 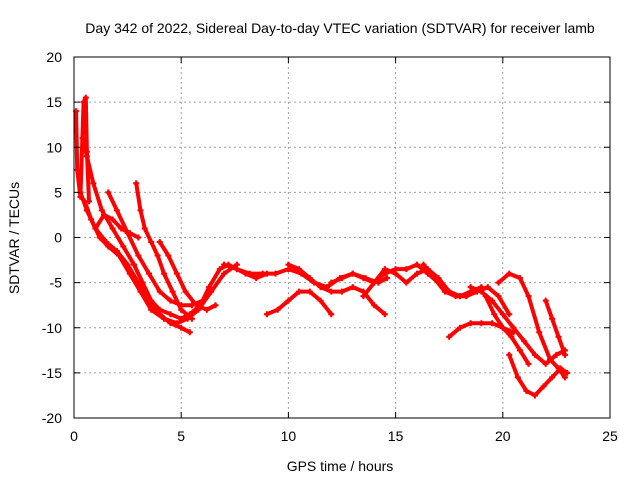 What do you see at coordinates (54, 57) in the screenshot?
I see `y-tick-label: 20` at bounding box center [54, 57].